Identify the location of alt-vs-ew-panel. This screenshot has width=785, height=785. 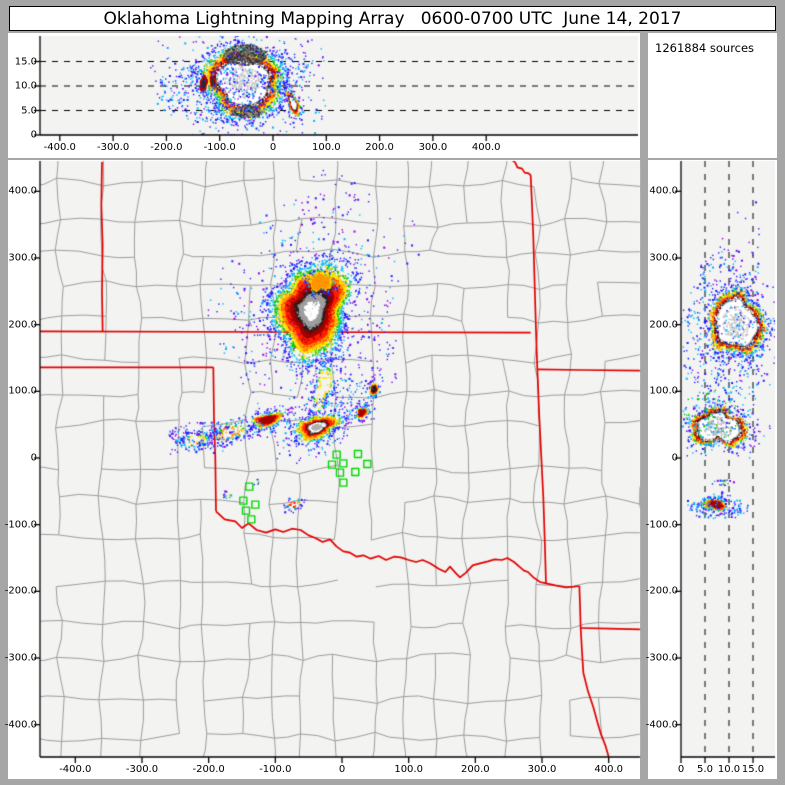
(324, 95).